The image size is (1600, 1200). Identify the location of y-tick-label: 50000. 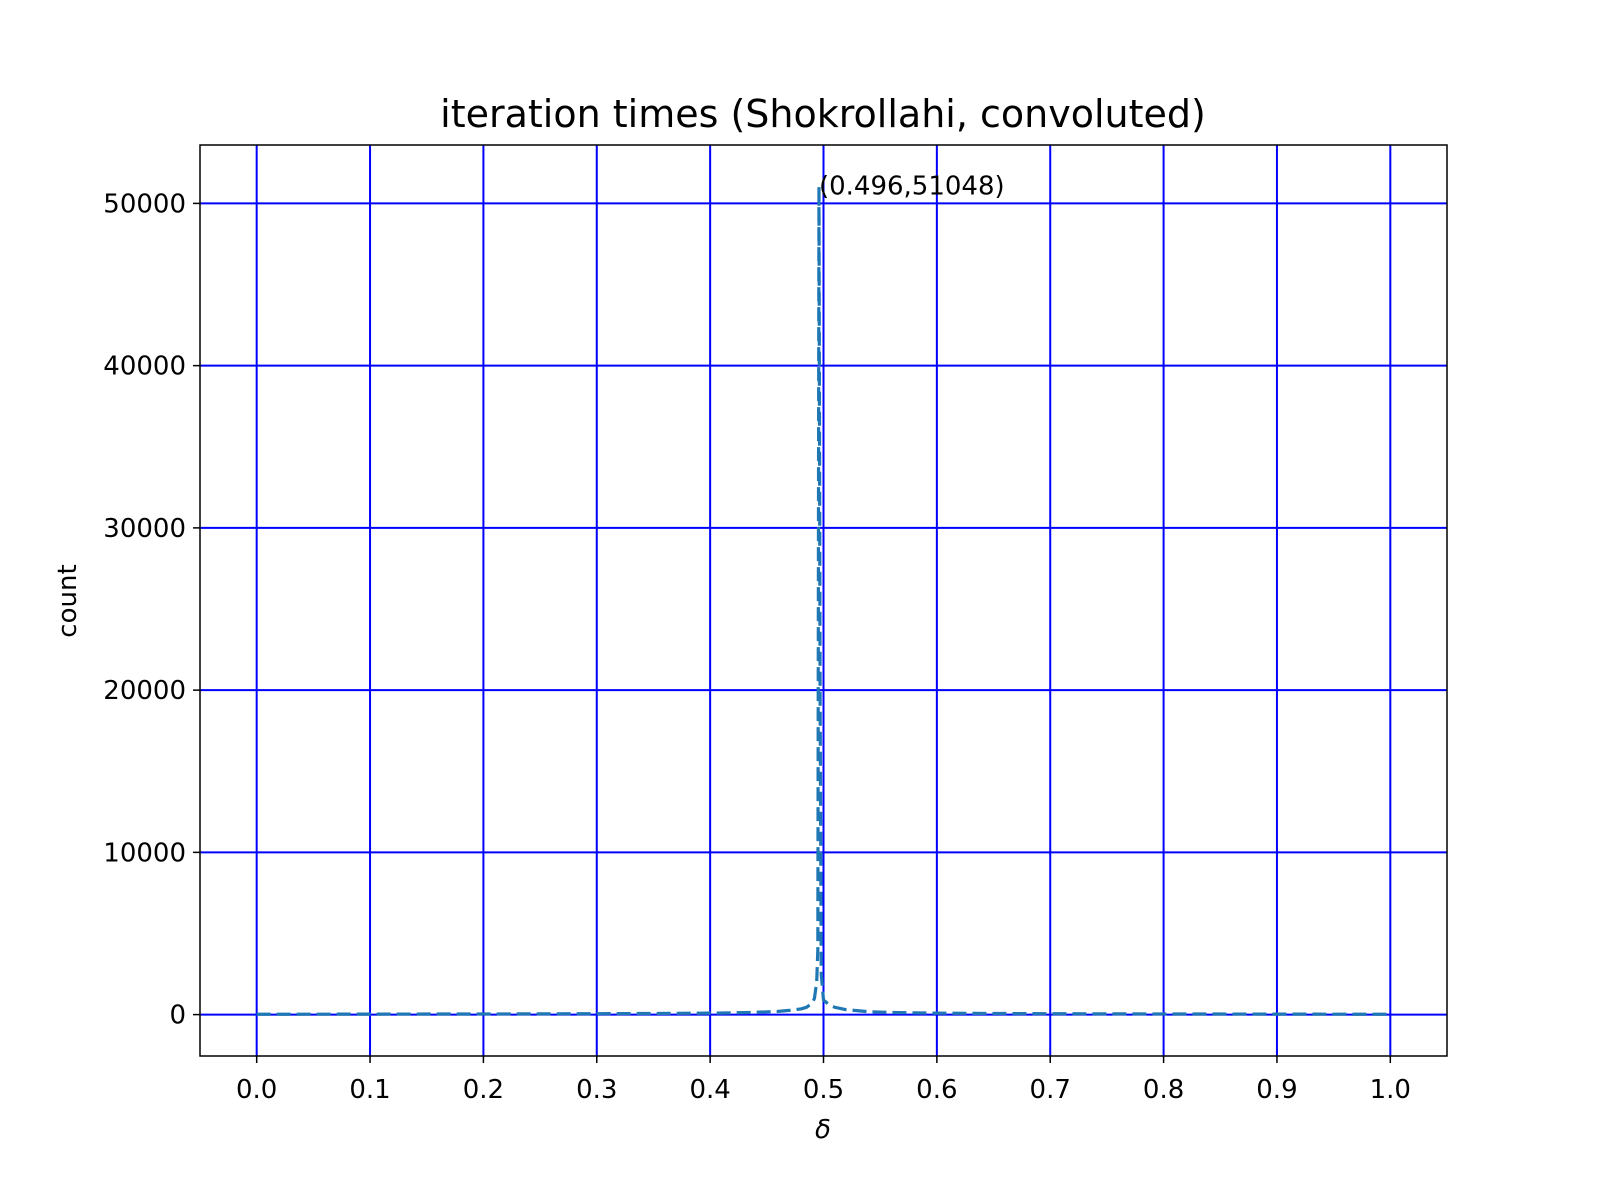
(144, 204).